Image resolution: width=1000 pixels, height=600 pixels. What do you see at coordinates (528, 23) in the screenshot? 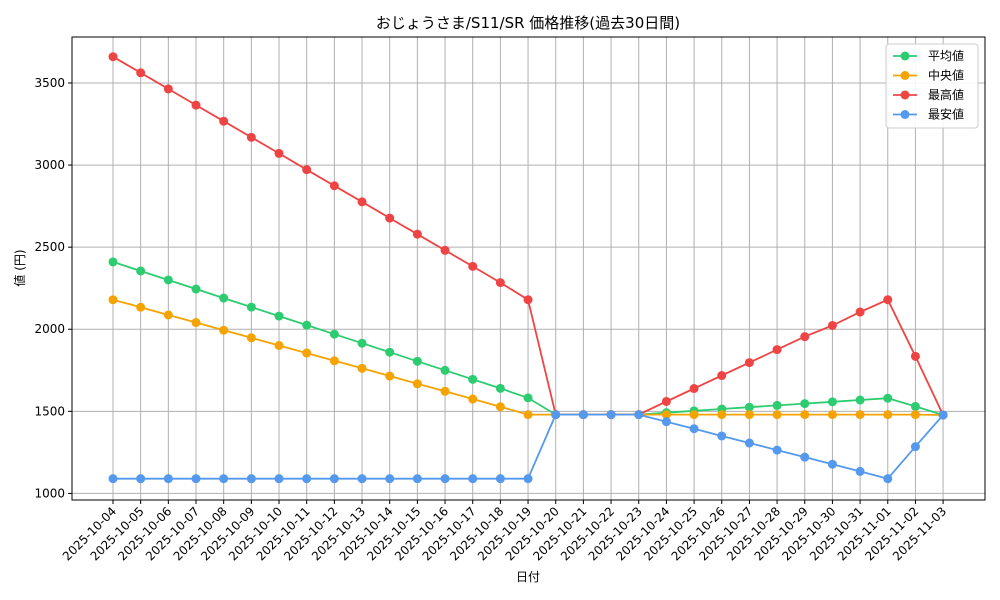
I see `chart-title: おじょうさま/S11/SR 価格推移(過去30日間)` at bounding box center [528, 23].